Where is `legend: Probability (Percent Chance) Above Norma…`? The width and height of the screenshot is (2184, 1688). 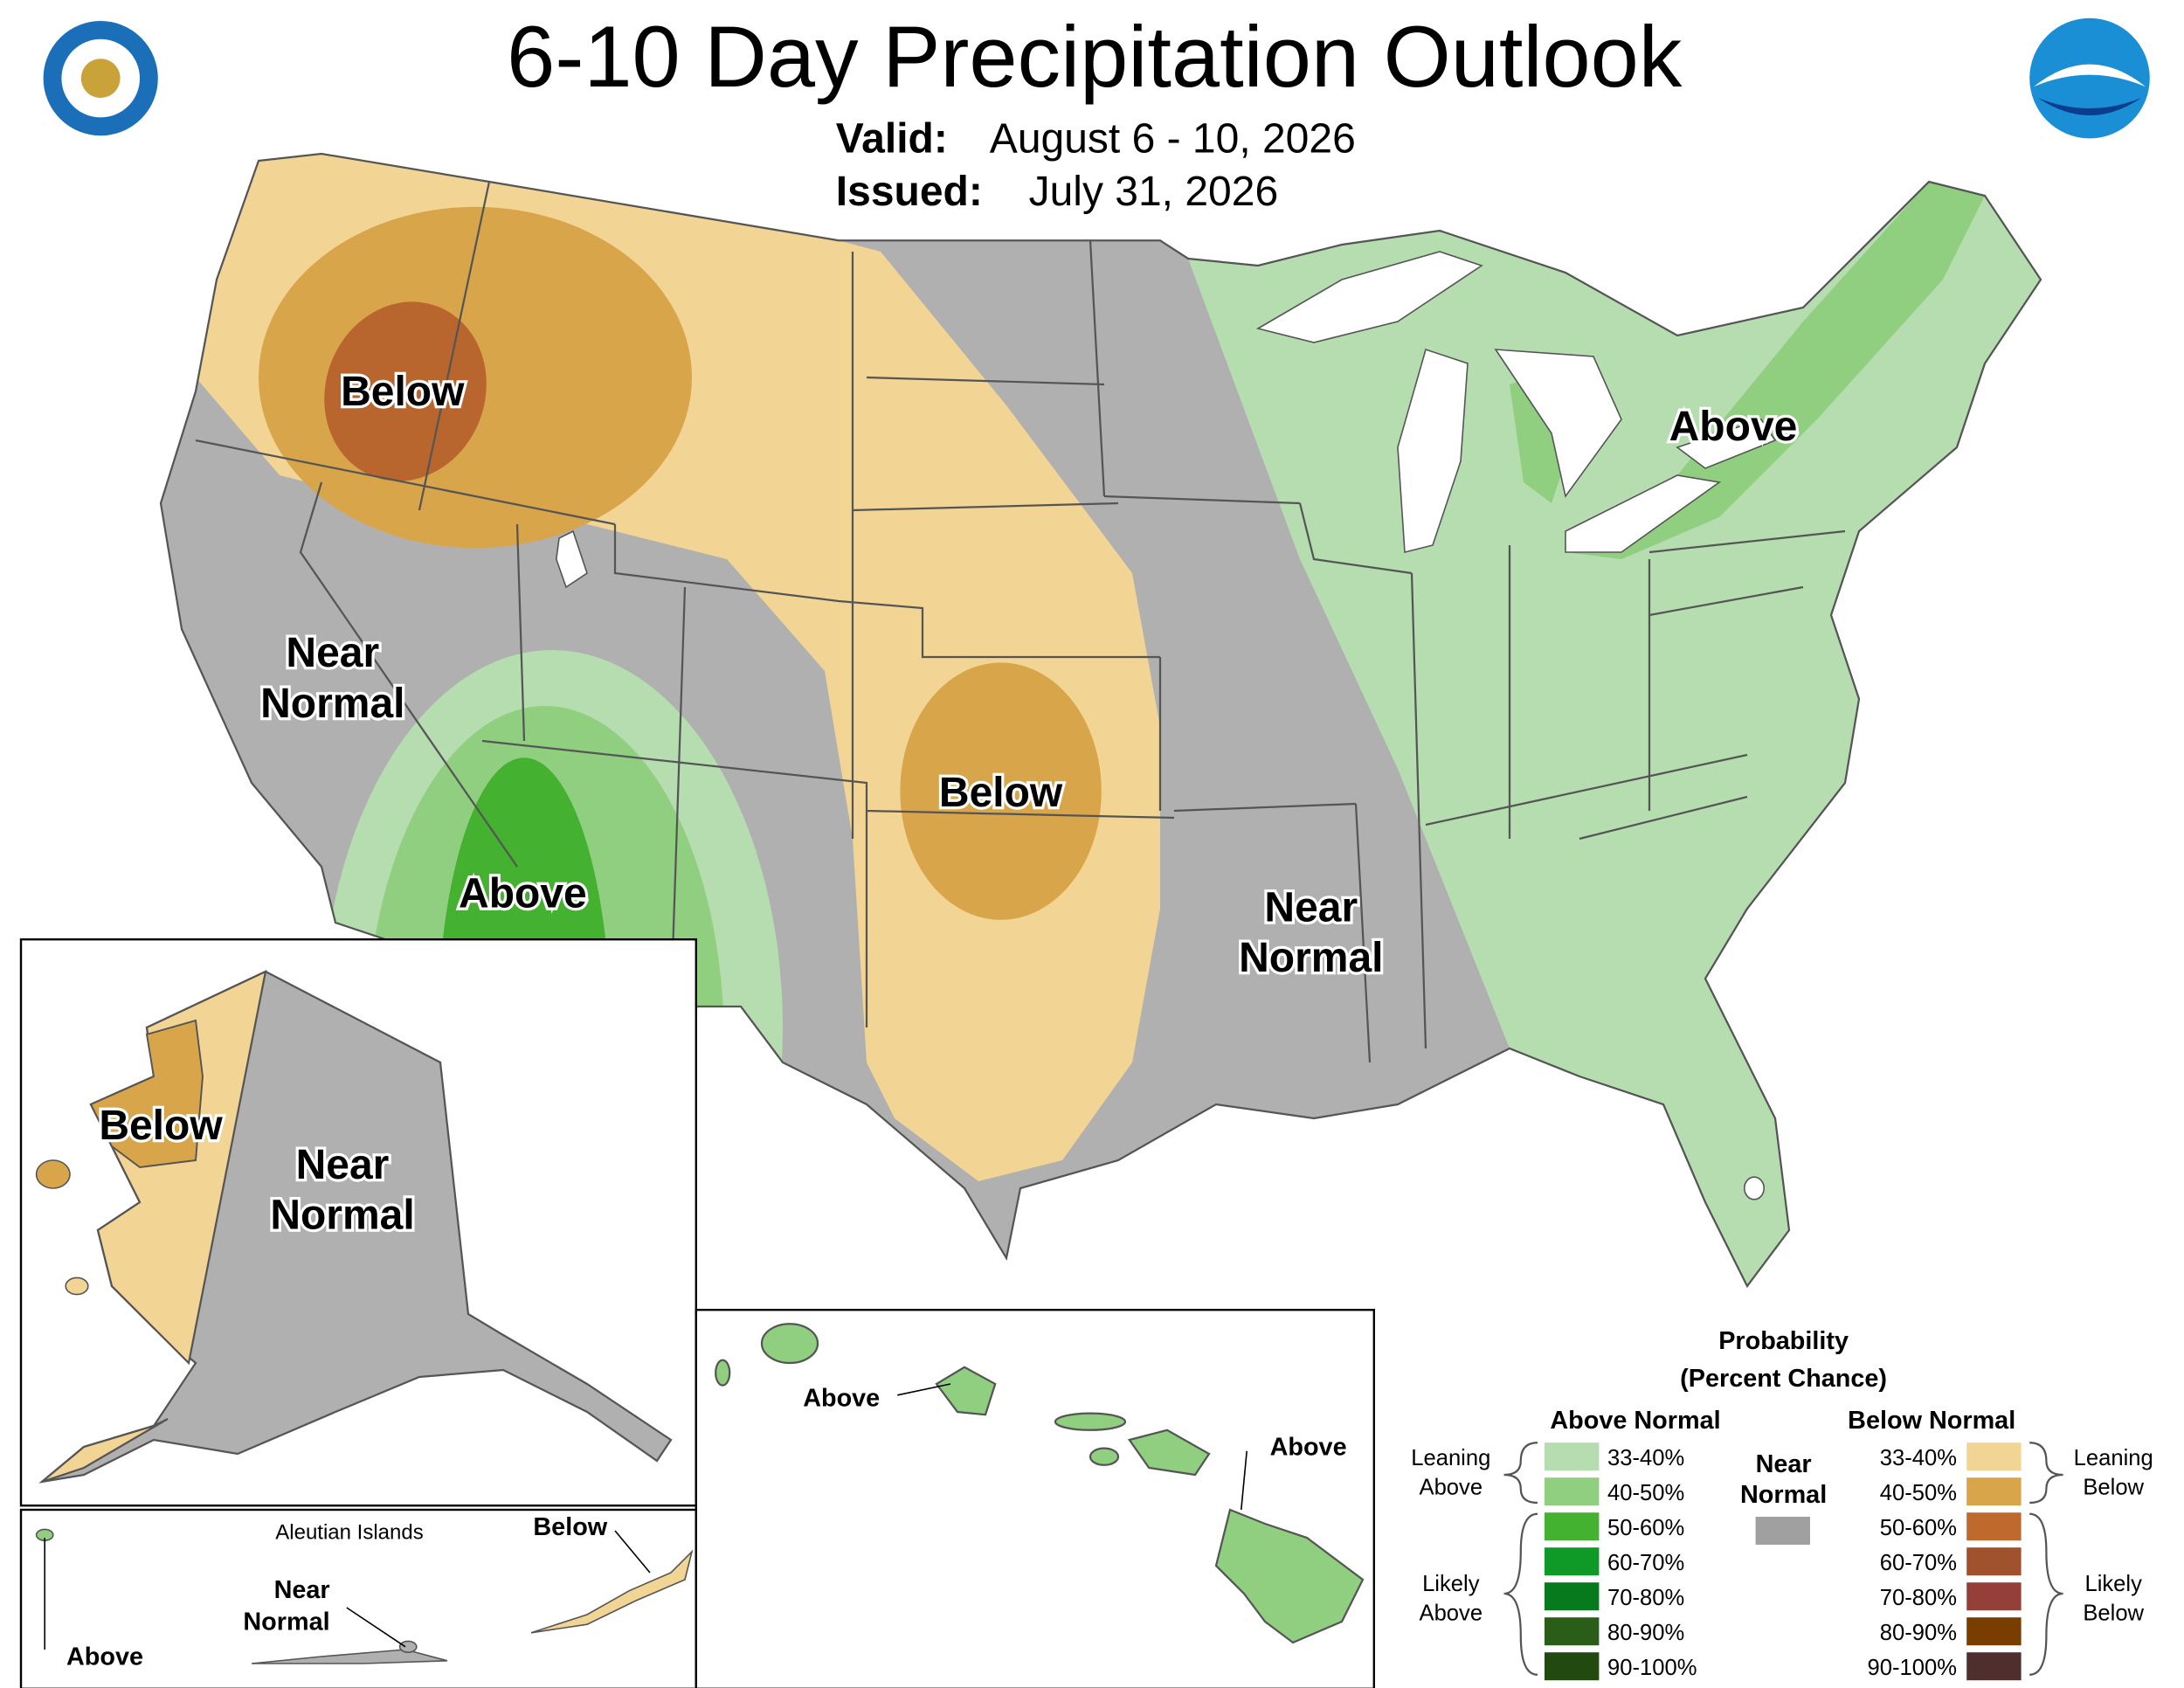 legend: Probability (Percent Chance) Above Norma… is located at coordinates (1782, 1504).